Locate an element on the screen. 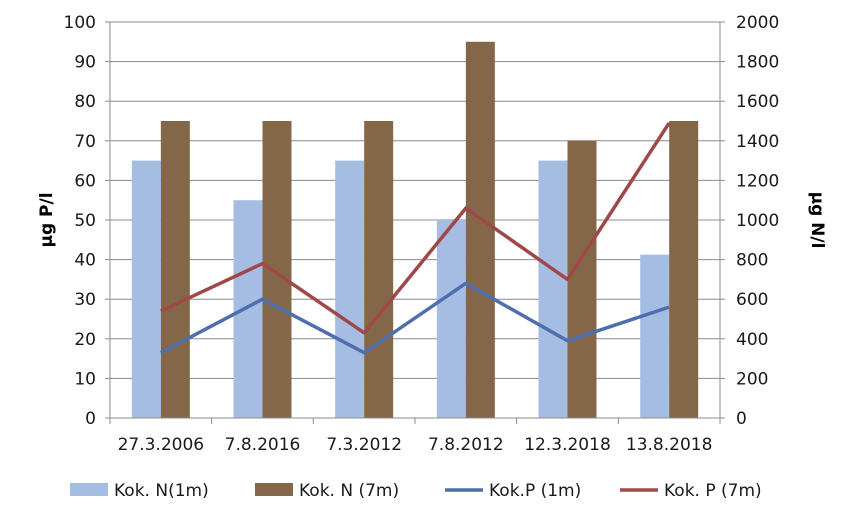 Image resolution: width=842 pixels, height=520 pixels. x-tick-label: 27.3.2006 is located at coordinates (161, 445).